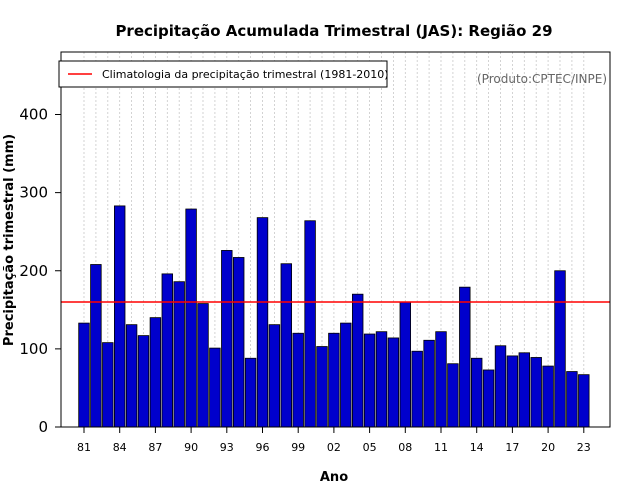 This screenshot has width=640, height=500. I want to click on y-tick-label: 0, so click(43, 427).